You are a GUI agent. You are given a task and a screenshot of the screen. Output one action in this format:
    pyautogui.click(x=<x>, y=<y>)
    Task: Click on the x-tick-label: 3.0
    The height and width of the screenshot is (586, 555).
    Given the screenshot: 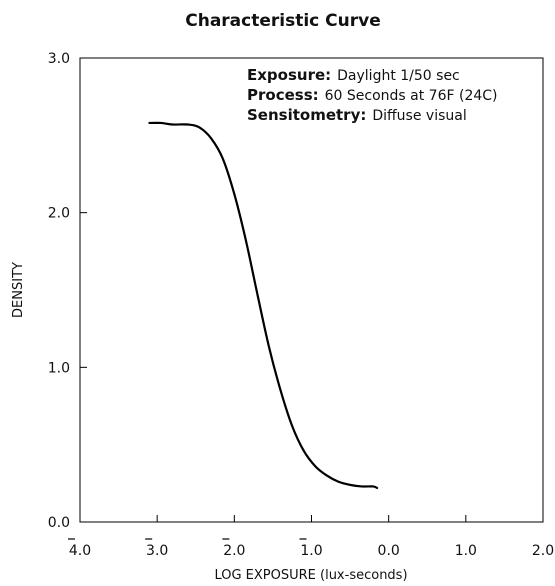 What is the action you would take?
    pyautogui.click(x=157, y=551)
    